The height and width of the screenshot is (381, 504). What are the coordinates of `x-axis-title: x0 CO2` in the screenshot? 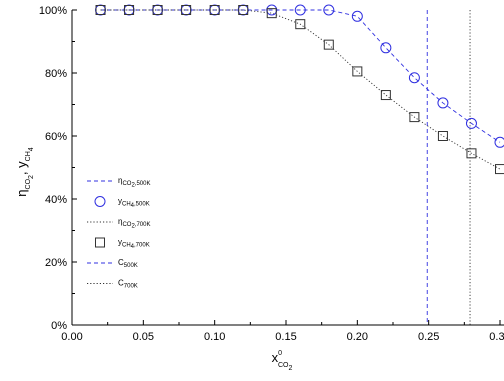 It's located at (282, 361).